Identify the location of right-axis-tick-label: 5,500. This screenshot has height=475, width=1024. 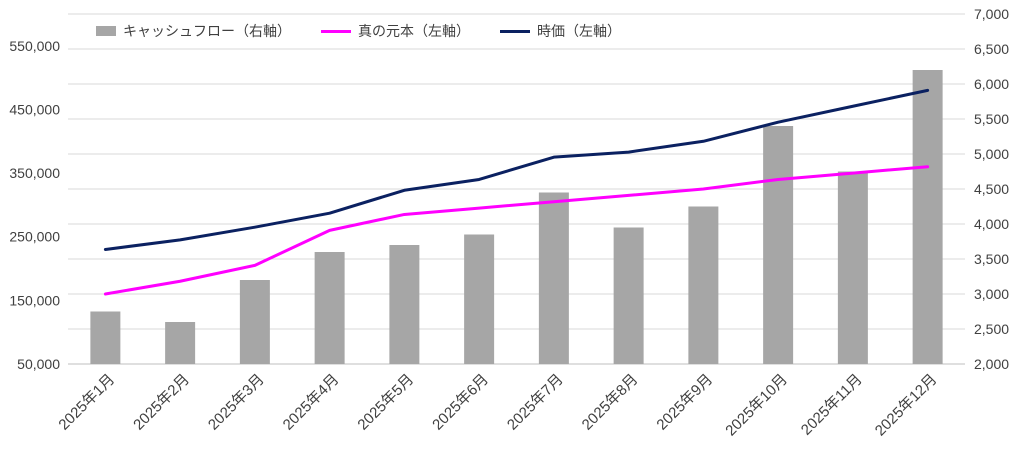
(991, 119).